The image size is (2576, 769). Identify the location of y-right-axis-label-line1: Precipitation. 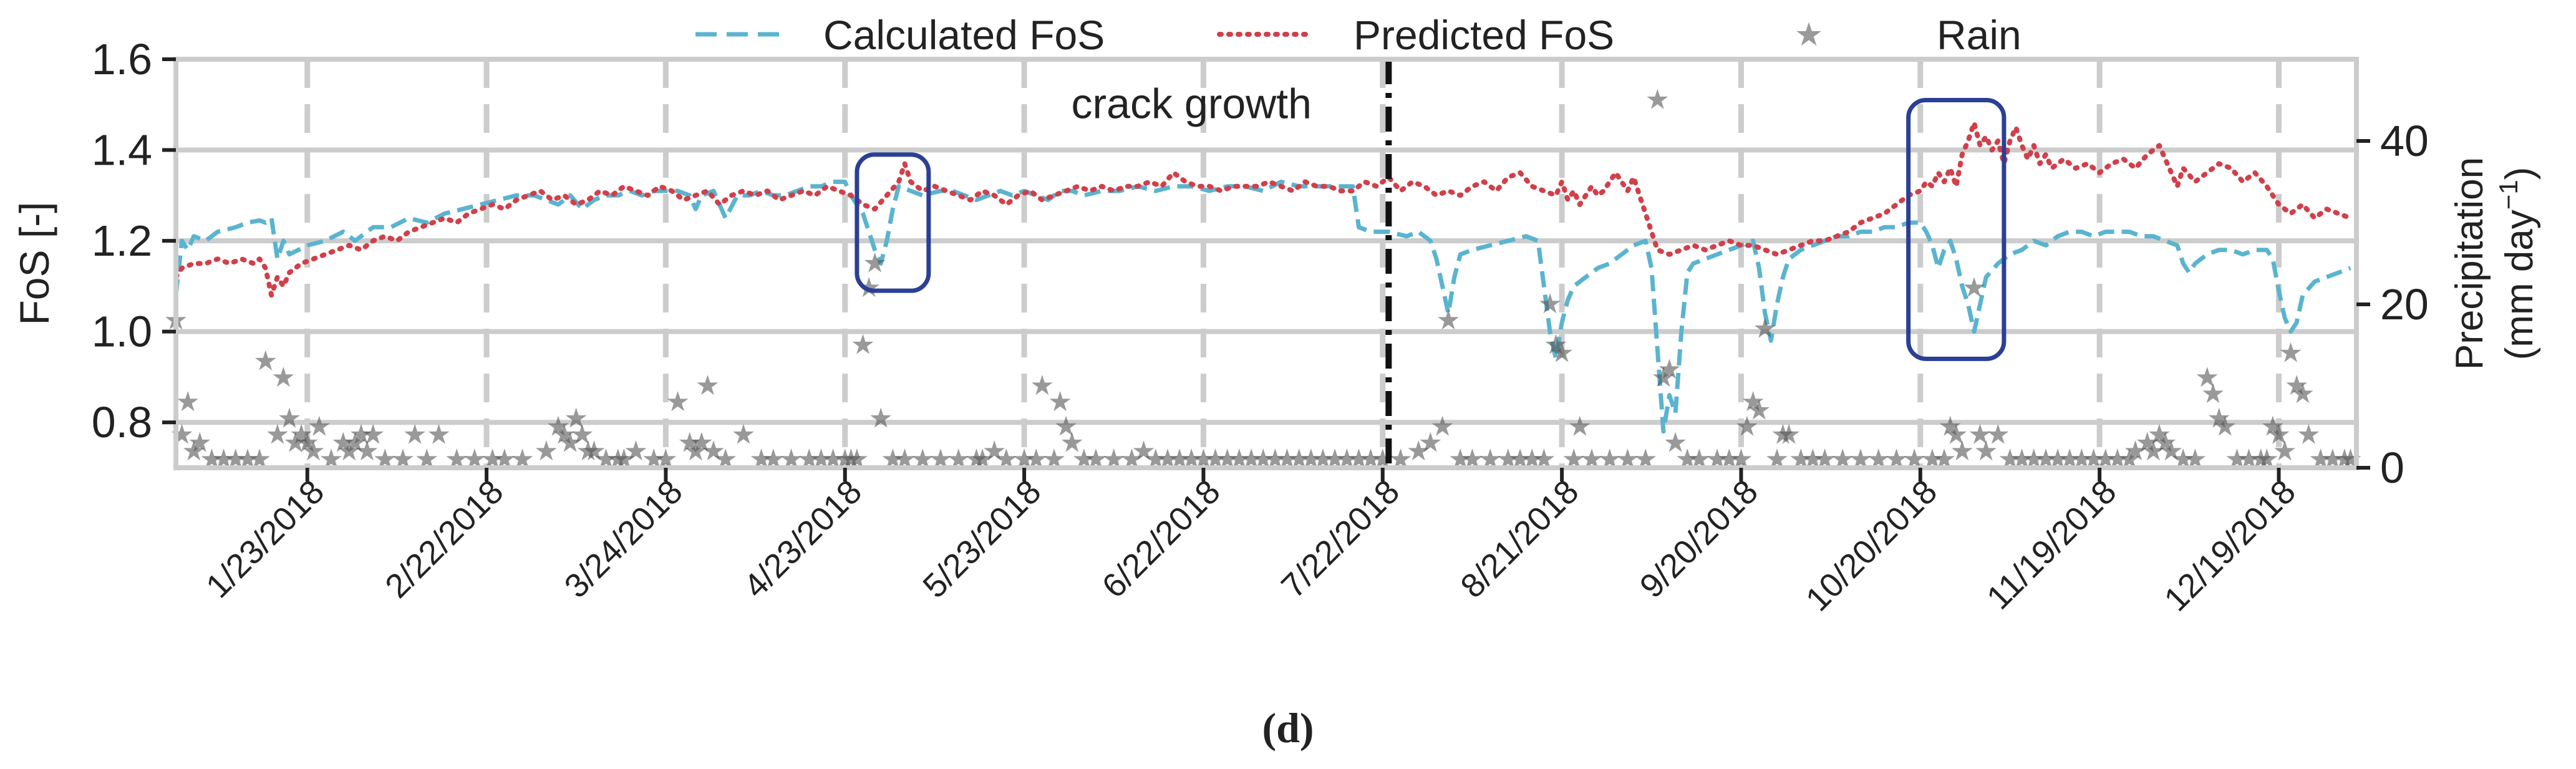
(2469, 263).